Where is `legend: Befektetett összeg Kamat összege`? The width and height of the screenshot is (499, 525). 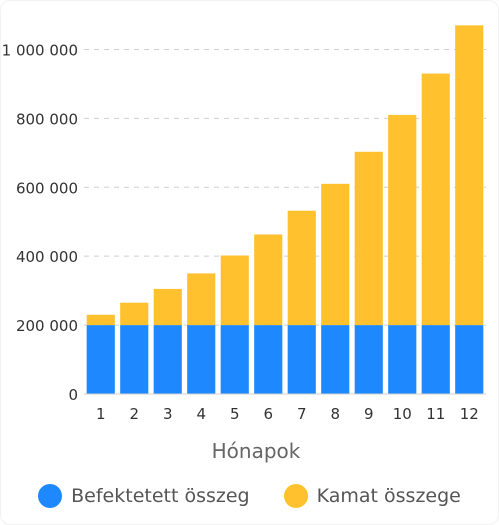
legend: Befektetett összeg Kamat összege is located at coordinates (249, 496).